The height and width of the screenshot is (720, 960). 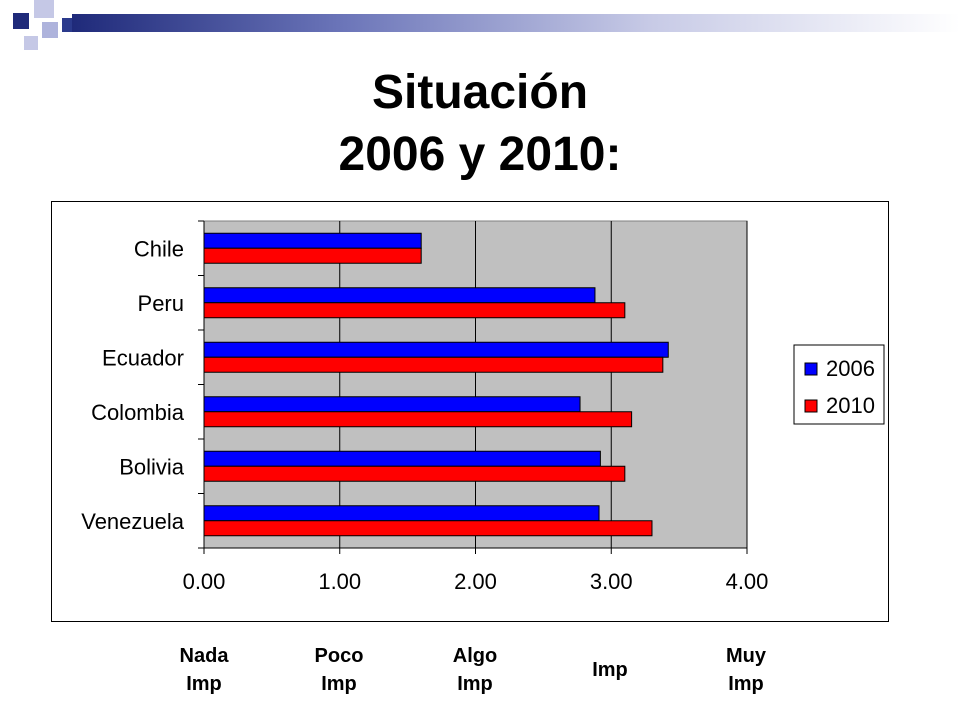 What do you see at coordinates (610, 670) in the screenshot?
I see `scale-label: Imp` at bounding box center [610, 670].